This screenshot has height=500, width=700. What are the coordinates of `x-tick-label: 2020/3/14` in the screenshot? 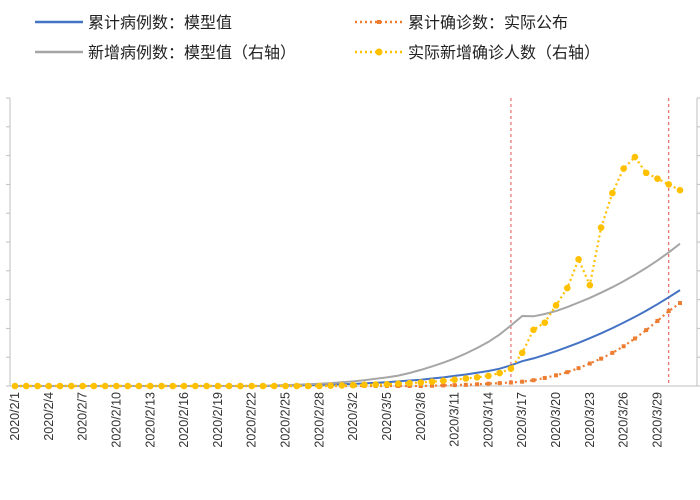 It's located at (488, 420).